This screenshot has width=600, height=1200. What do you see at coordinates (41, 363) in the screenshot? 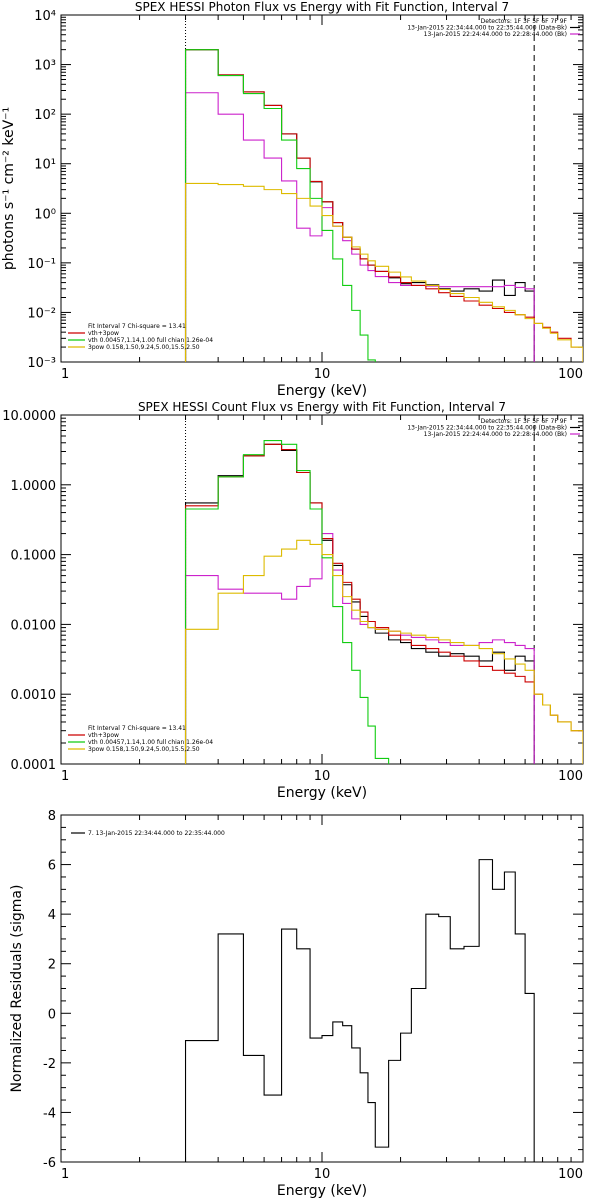
I see `y-tick-label: 10⁻³` at bounding box center [41, 363].